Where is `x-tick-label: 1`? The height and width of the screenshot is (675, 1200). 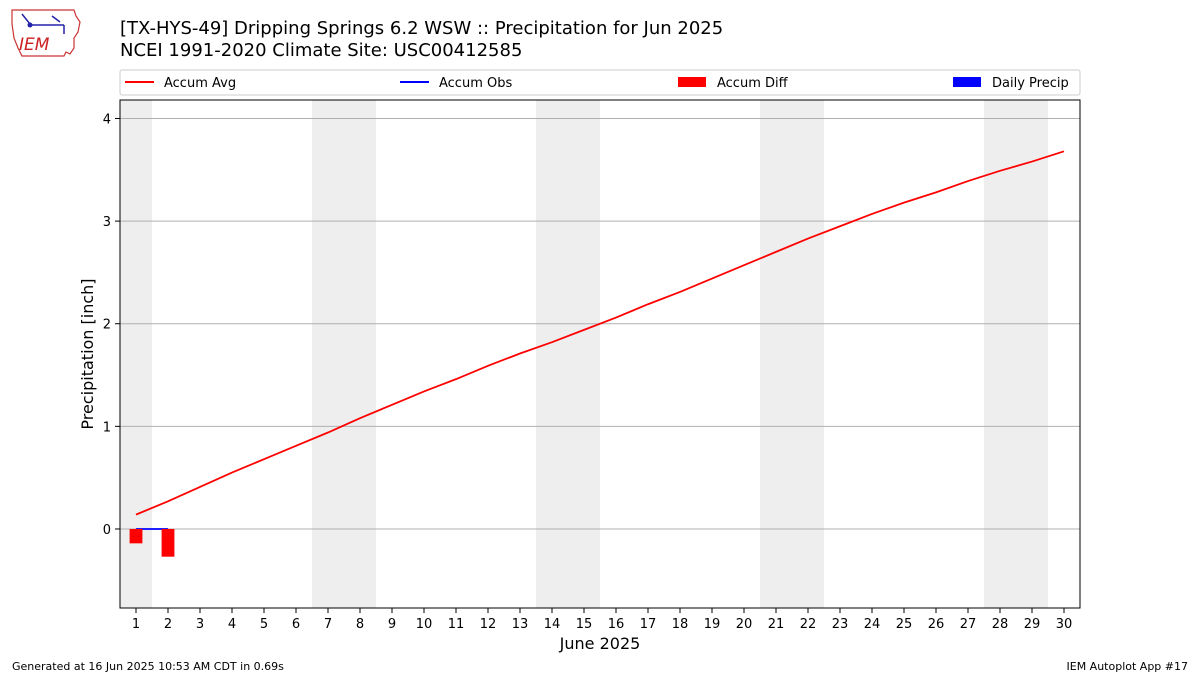 x-tick-label: 1 is located at coordinates (136, 624).